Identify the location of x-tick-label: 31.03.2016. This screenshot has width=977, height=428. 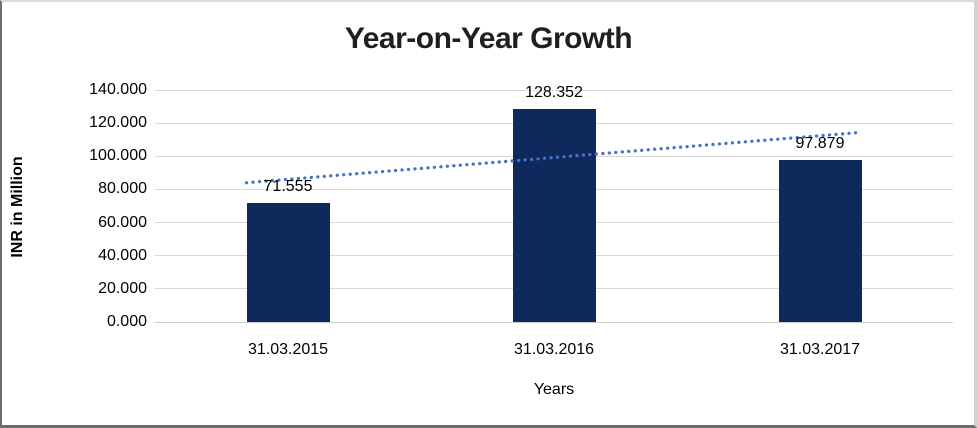
(554, 349).